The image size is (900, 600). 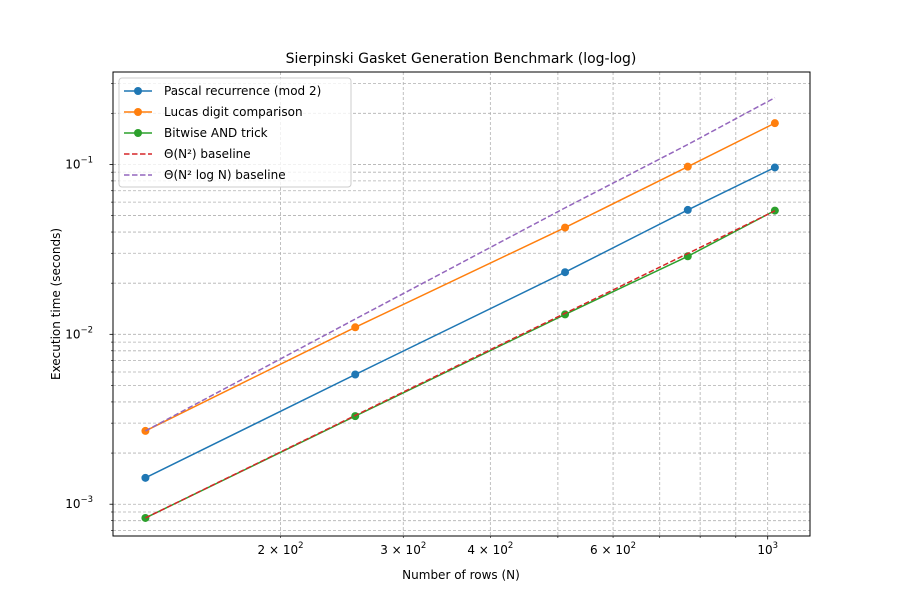 I want to click on x-tick-label: 4 × 102, so click(x=490, y=549).